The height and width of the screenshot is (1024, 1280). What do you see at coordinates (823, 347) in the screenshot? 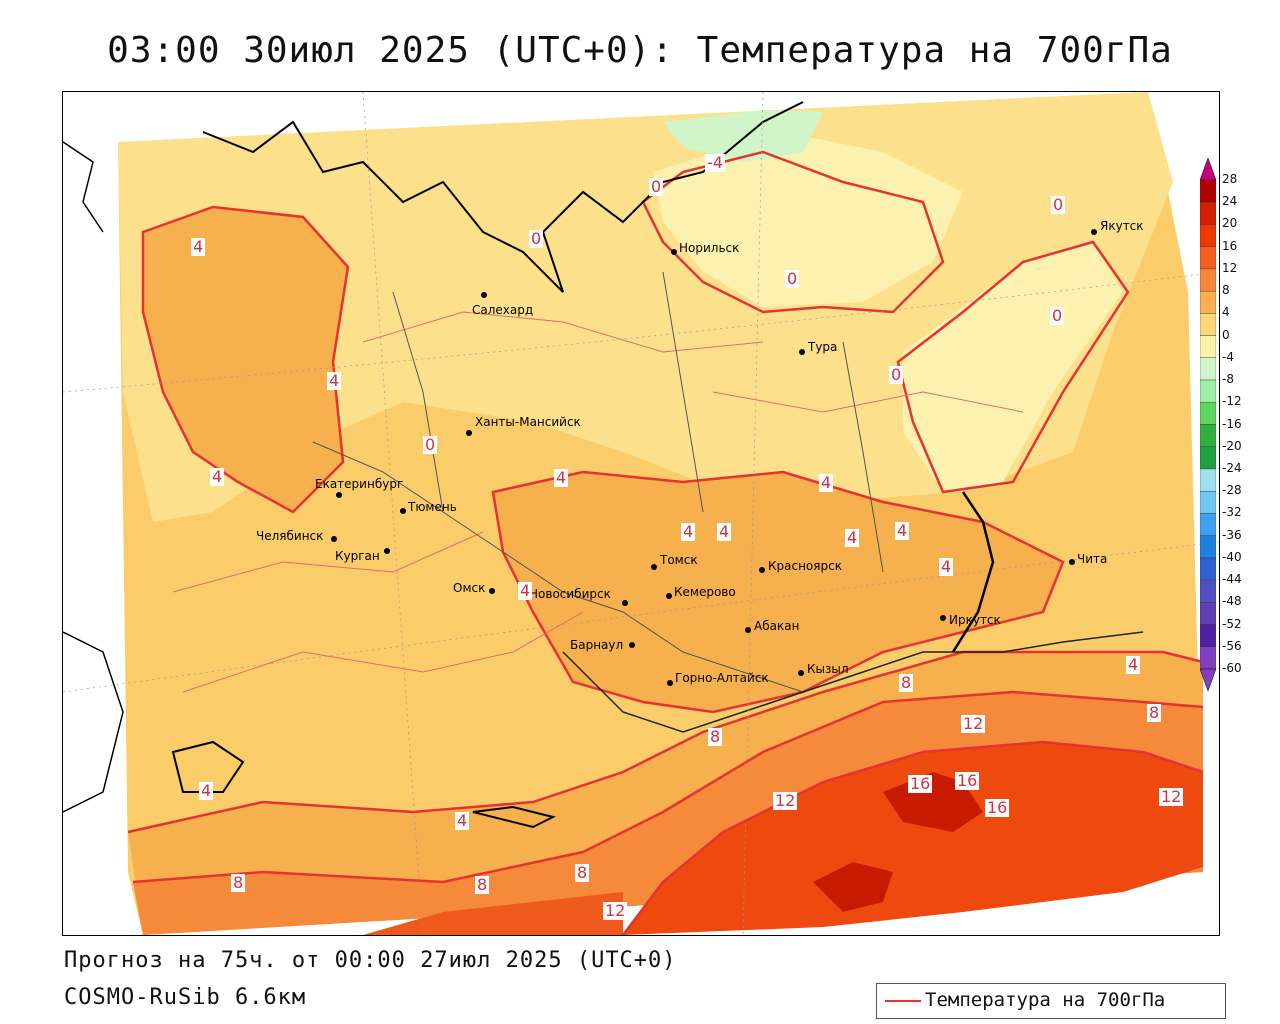
I see `city-label: Тура` at bounding box center [823, 347].